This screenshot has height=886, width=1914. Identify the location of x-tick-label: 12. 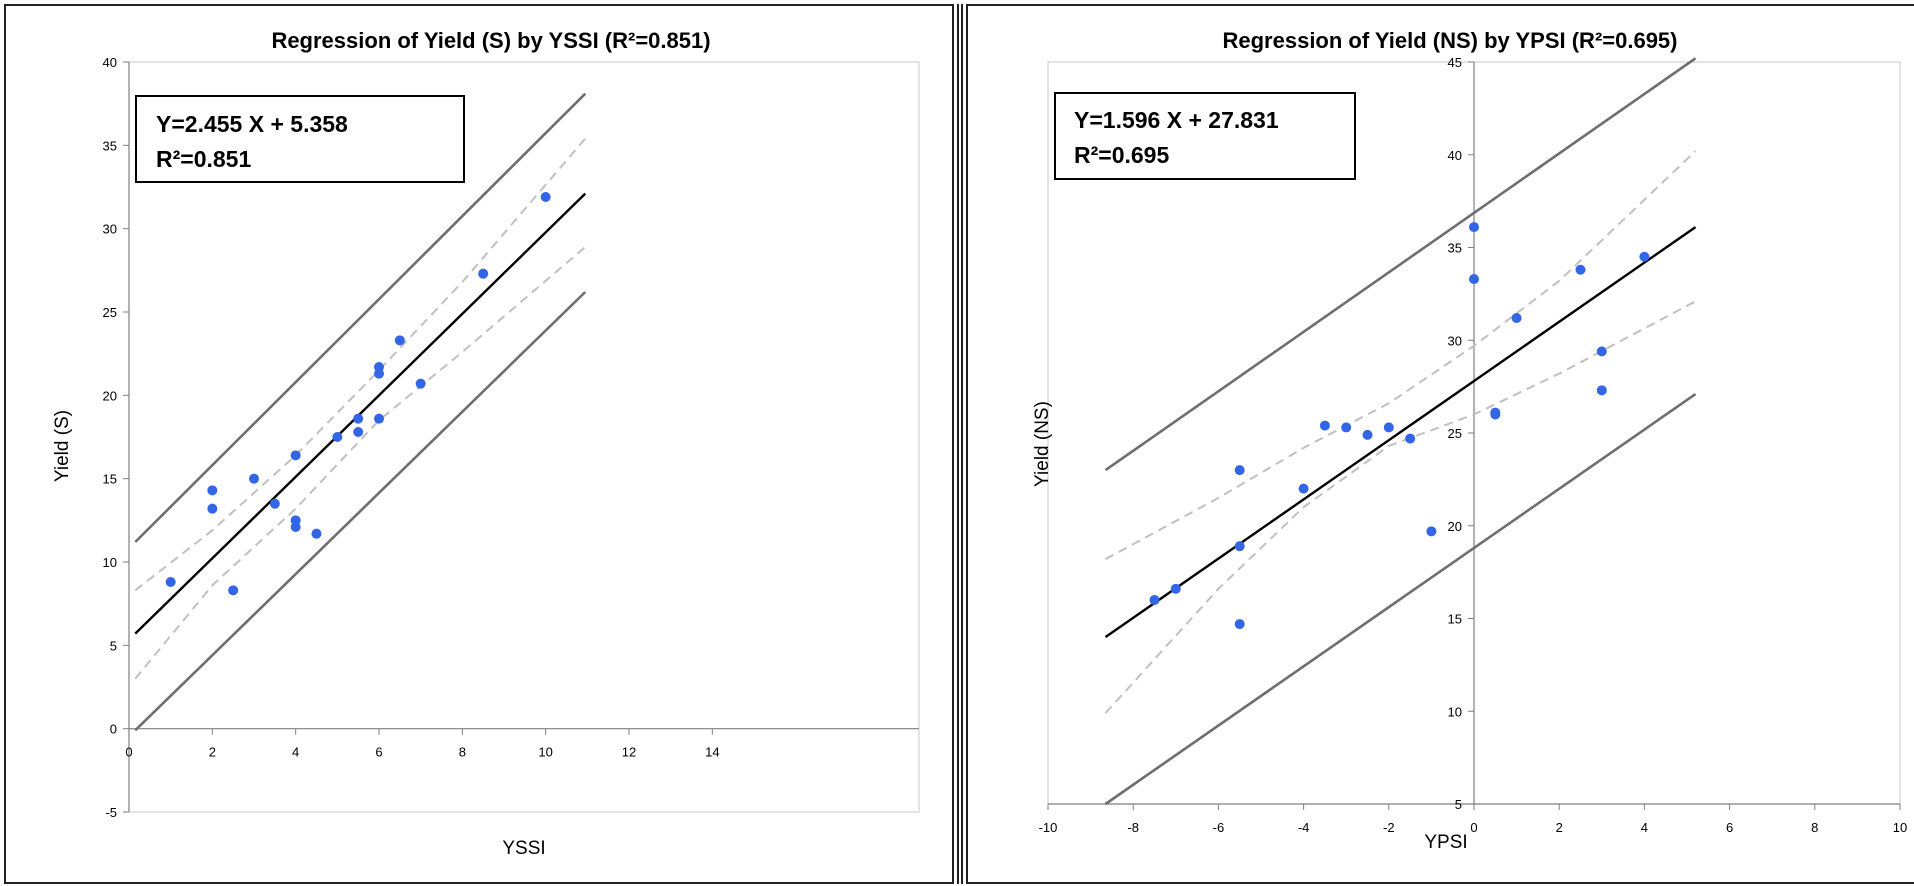
(629, 752).